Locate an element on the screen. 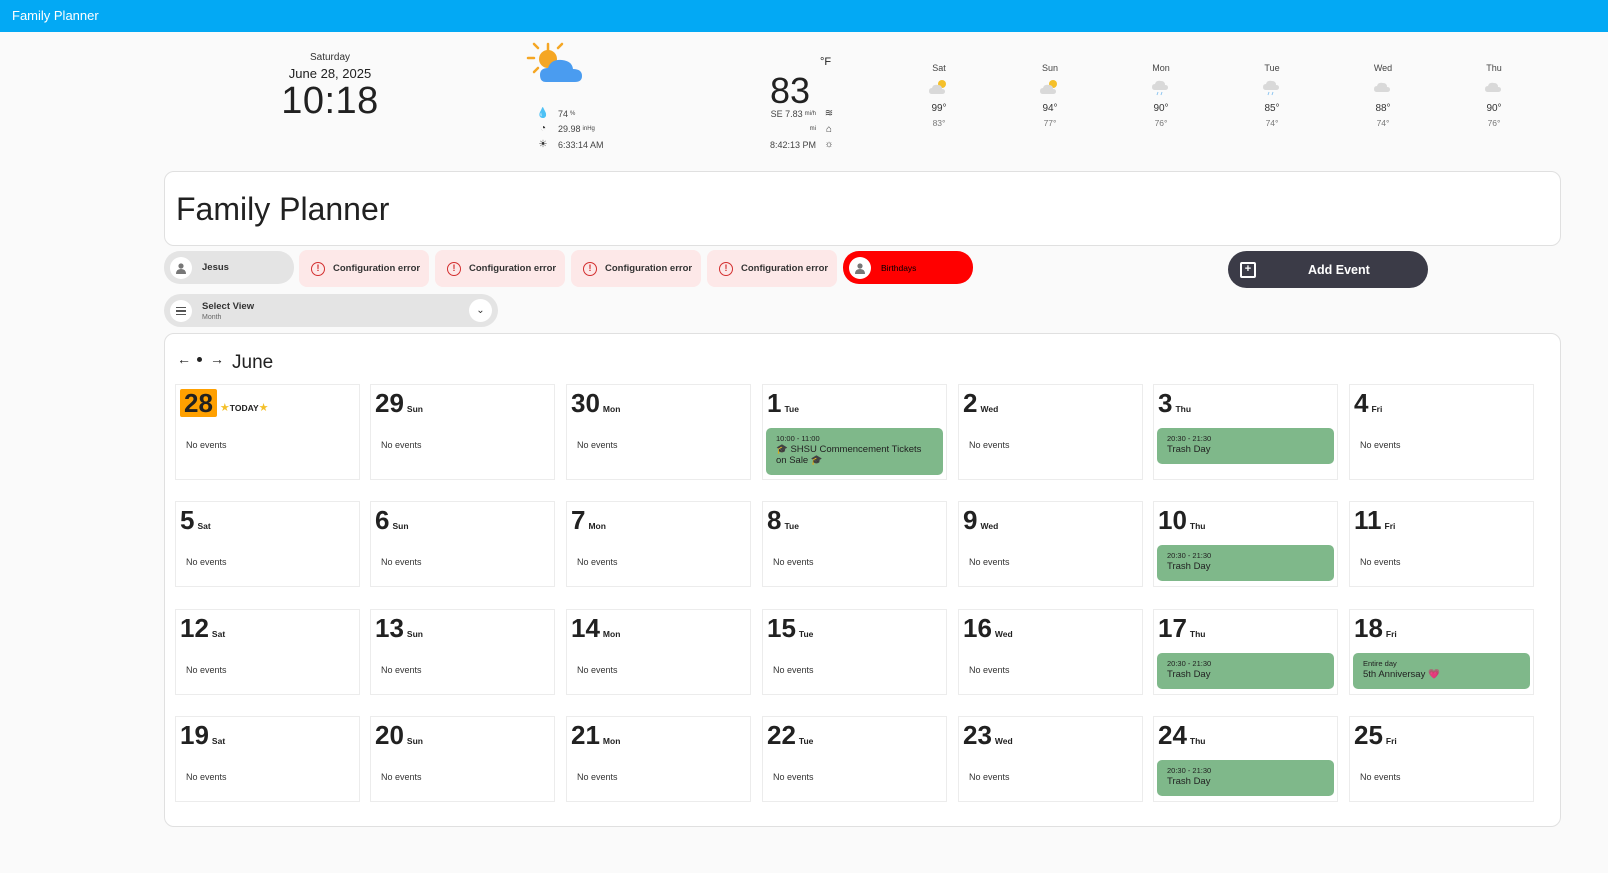  day-header: 14 Mon is located at coordinates (595, 628).